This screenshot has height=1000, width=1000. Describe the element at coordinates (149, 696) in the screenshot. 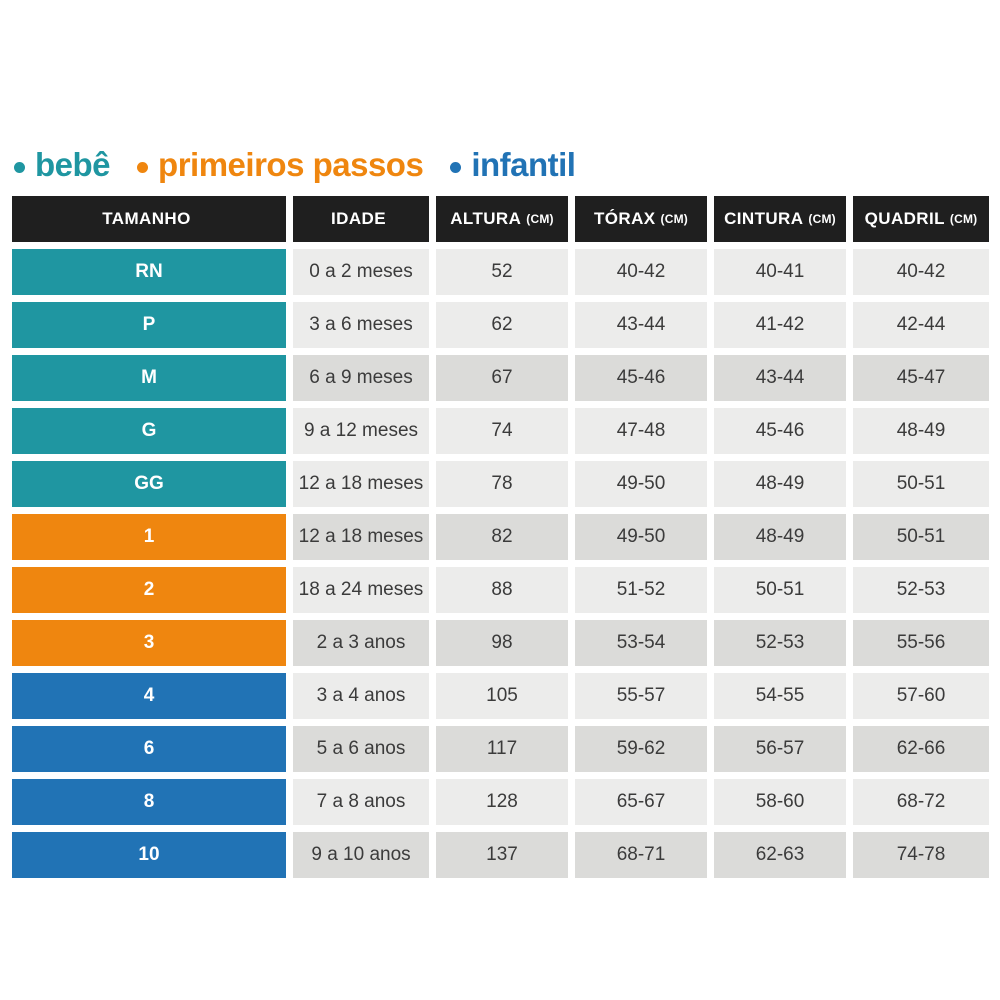

I see `size-cell: 4` at that location.